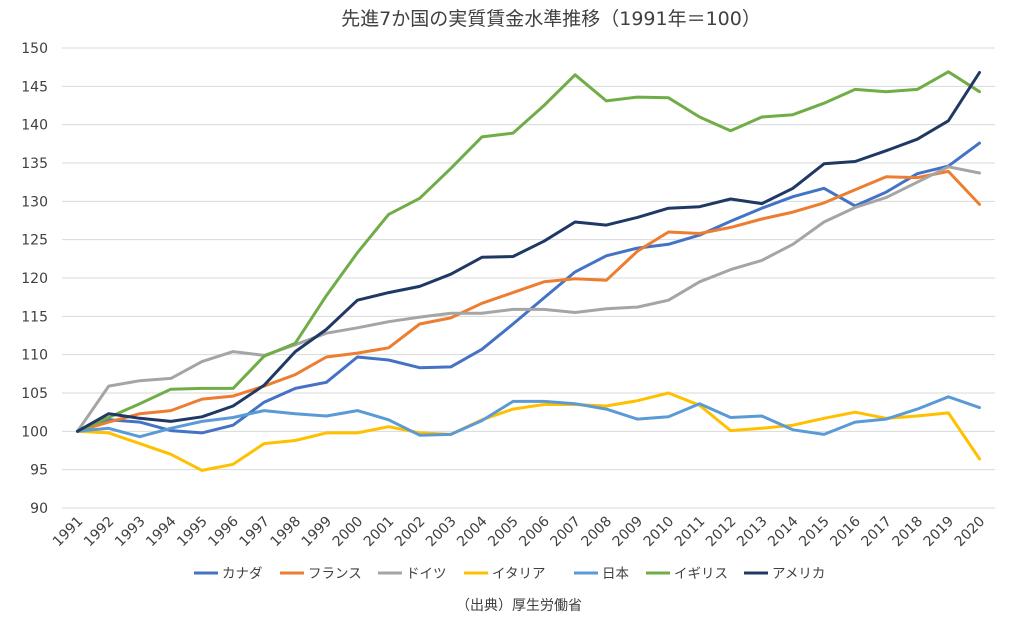 The height and width of the screenshot is (619, 1024). I want to click on x-tick-label: 1998, so click(286, 532).